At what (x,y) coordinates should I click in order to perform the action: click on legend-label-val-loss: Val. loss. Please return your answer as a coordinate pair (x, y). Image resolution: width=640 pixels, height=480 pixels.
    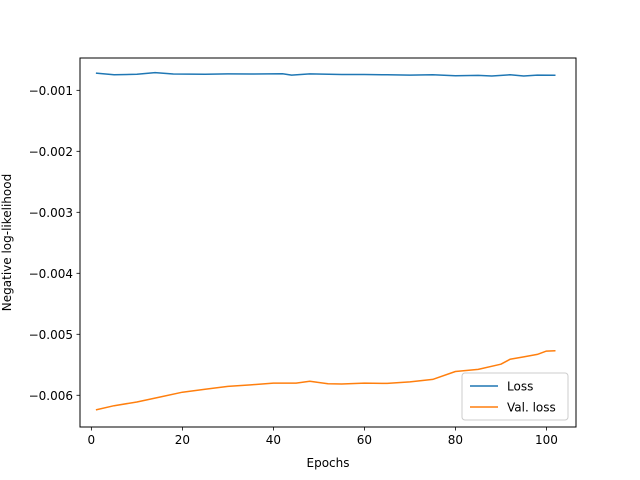
    Looking at the image, I should click on (531, 408).